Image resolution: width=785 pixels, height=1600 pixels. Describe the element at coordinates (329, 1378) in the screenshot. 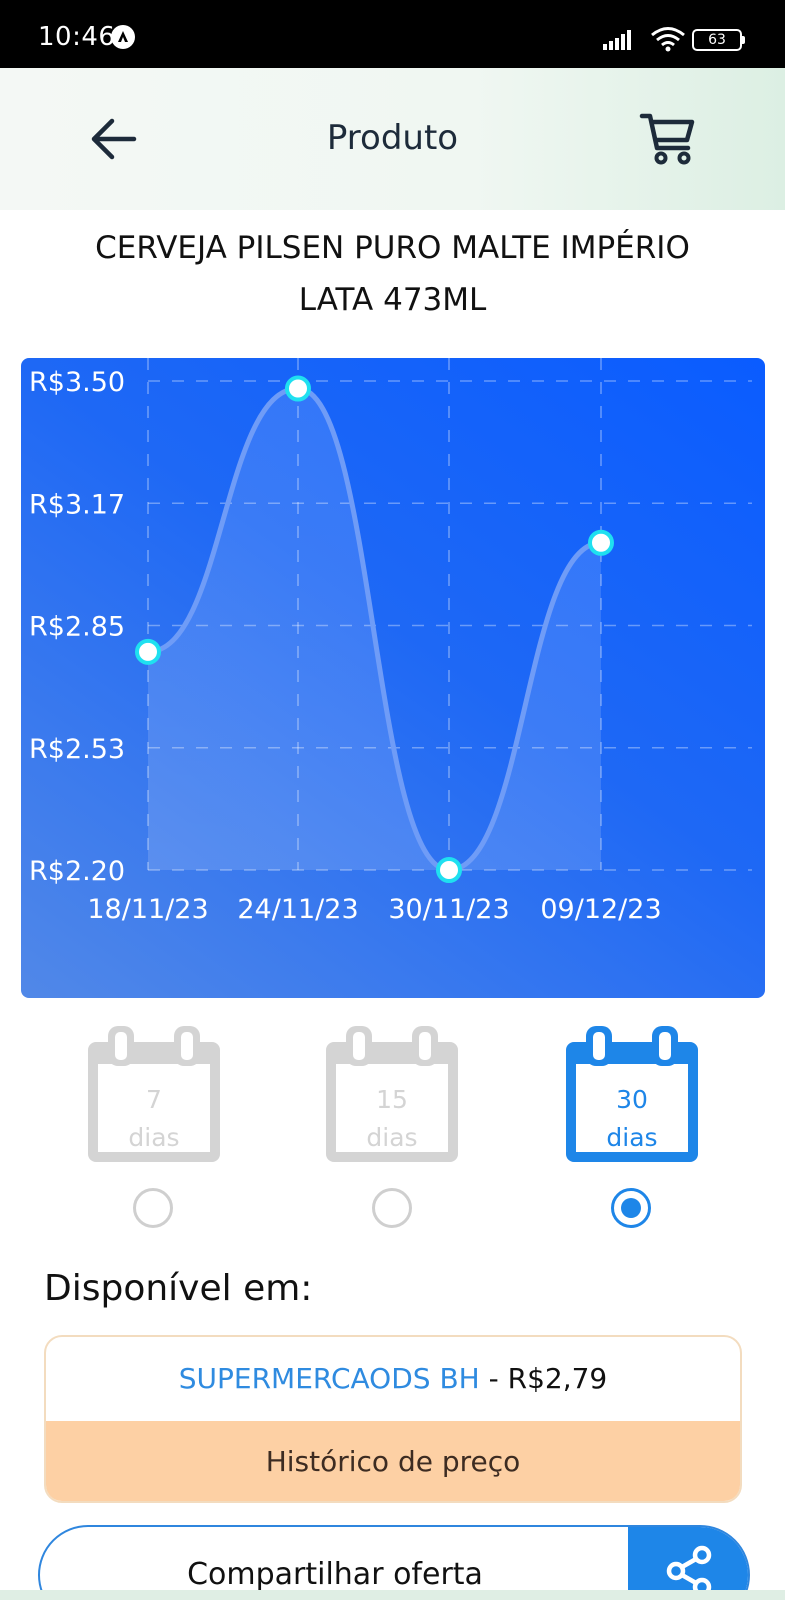

I see `store-name: SUPERMERCAODS BH` at that location.